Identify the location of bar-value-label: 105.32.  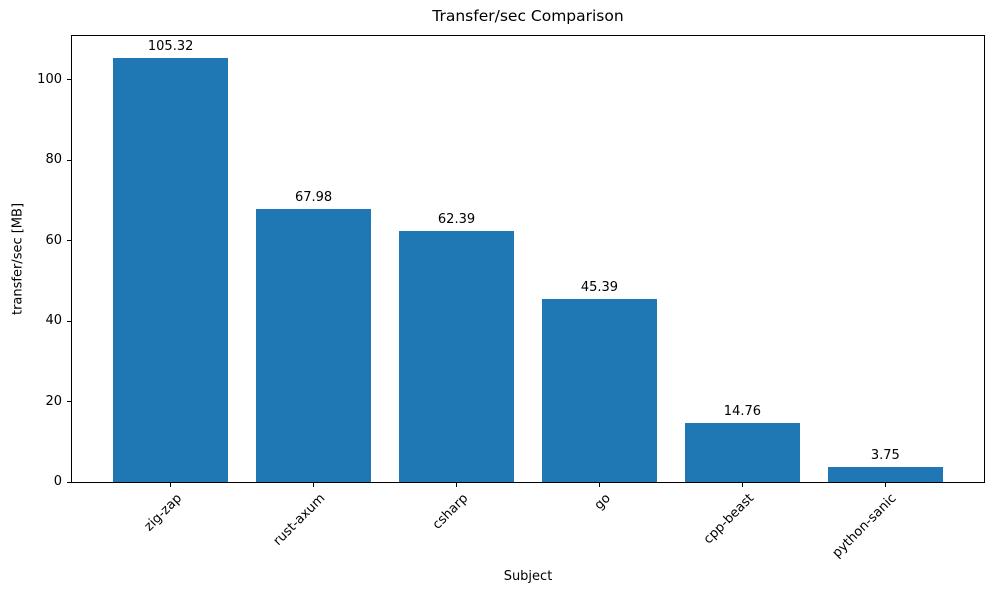
(170, 47).